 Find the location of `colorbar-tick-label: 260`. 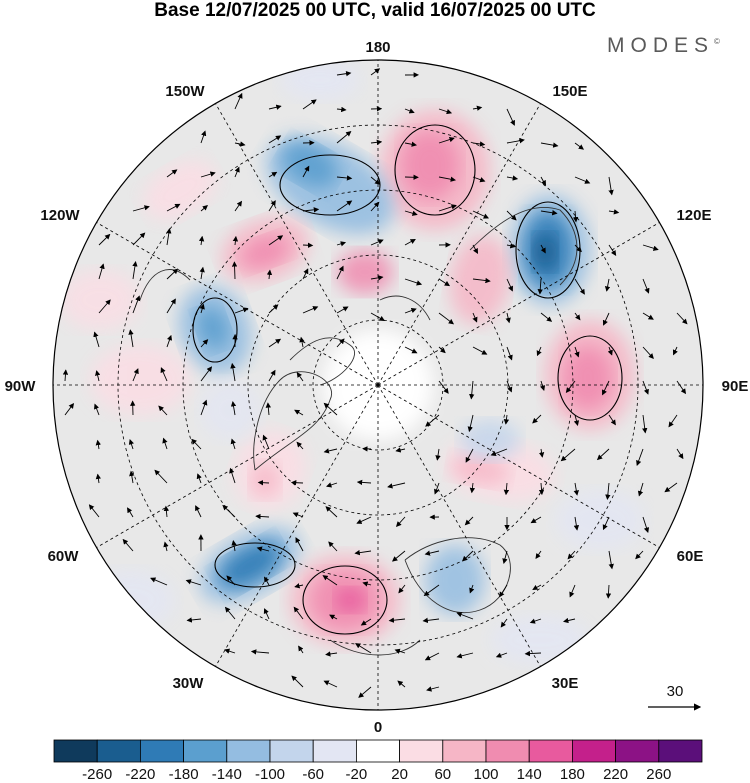

colorbar-tick-label: 260 is located at coordinates (658, 774).